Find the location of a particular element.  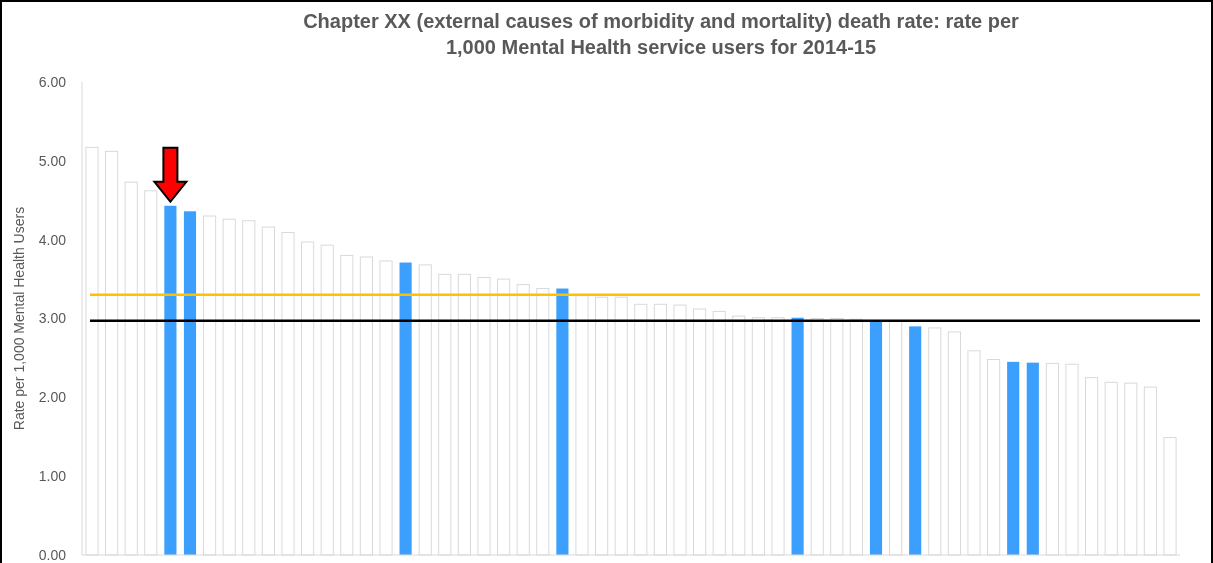

y-tick-label: 6.00 is located at coordinates (52, 81).